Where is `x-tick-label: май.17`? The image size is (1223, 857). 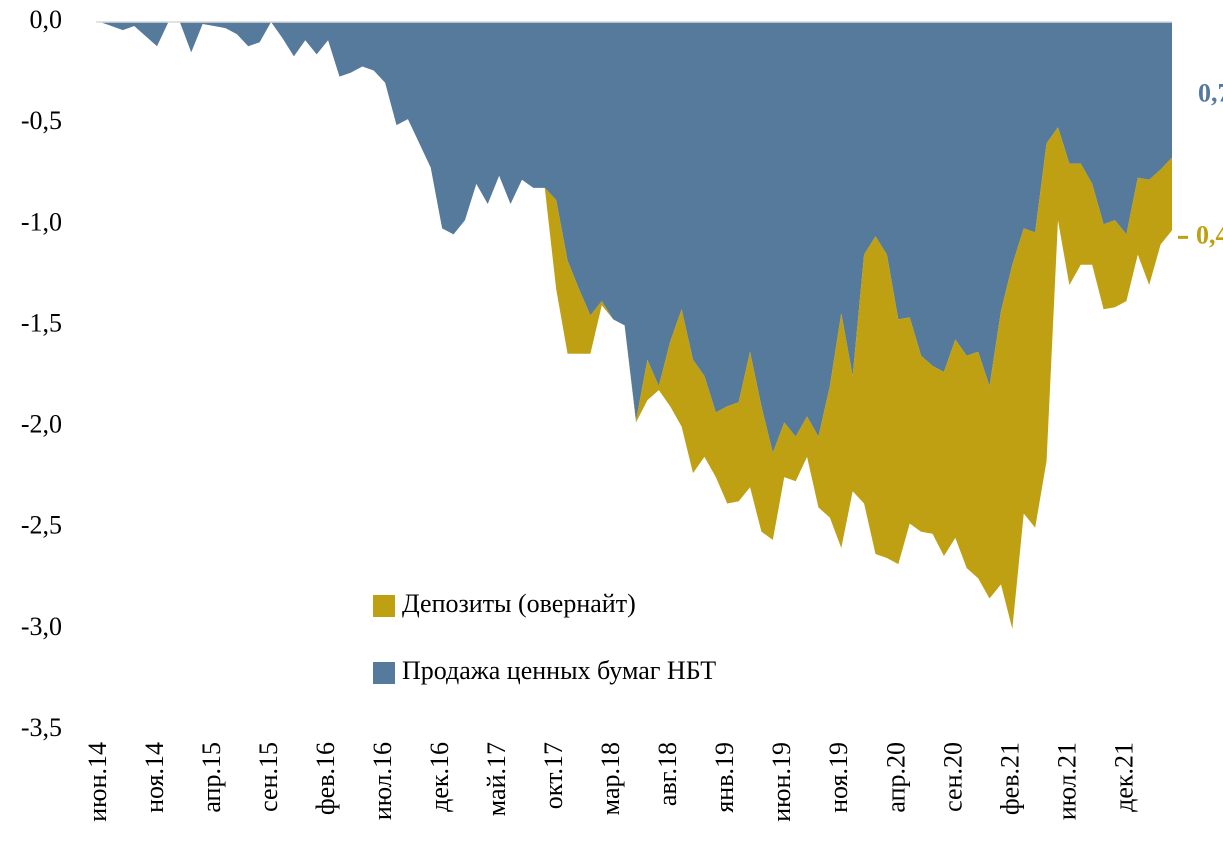 x-tick-label: май.17 is located at coordinates (496, 779).